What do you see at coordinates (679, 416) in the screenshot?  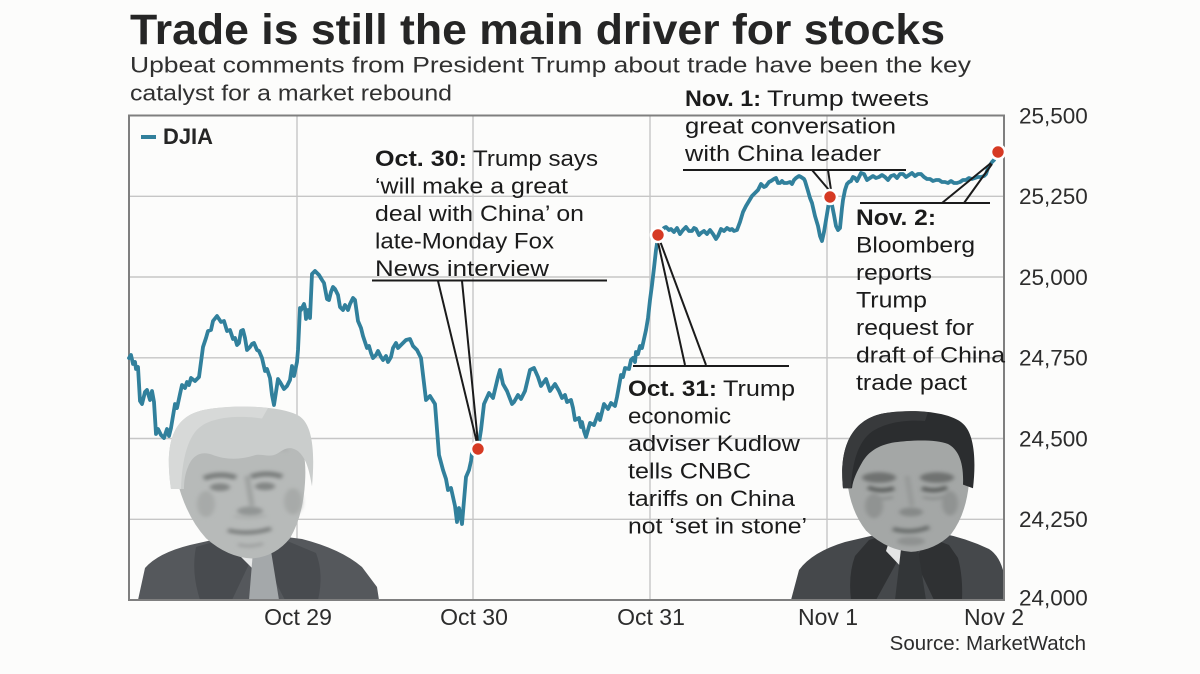 I see `svg-text: economic` at bounding box center [679, 416].